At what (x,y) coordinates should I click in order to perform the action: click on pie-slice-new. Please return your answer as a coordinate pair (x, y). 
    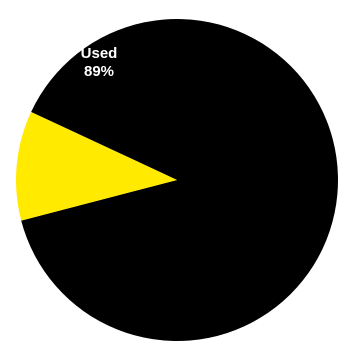
    Looking at the image, I should click on (96, 166).